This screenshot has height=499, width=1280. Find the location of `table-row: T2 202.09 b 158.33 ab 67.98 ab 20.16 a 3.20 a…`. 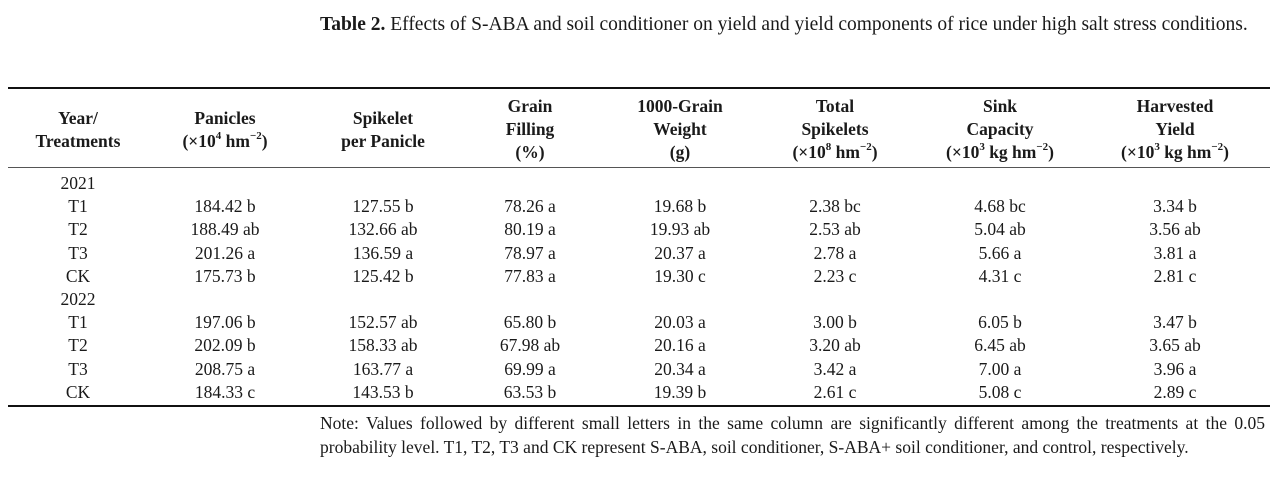

table-row: T2 202.09 b 158.33 ab 67.98 ab 20.16 a 3.20 a… is located at coordinates (640, 345).